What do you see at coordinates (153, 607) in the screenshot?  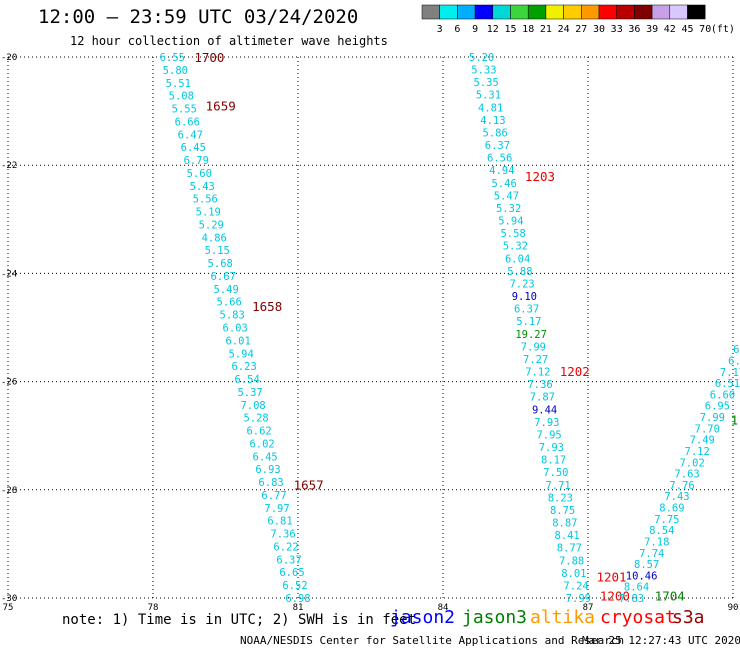 I see `x-tick-label: 78` at bounding box center [153, 607].